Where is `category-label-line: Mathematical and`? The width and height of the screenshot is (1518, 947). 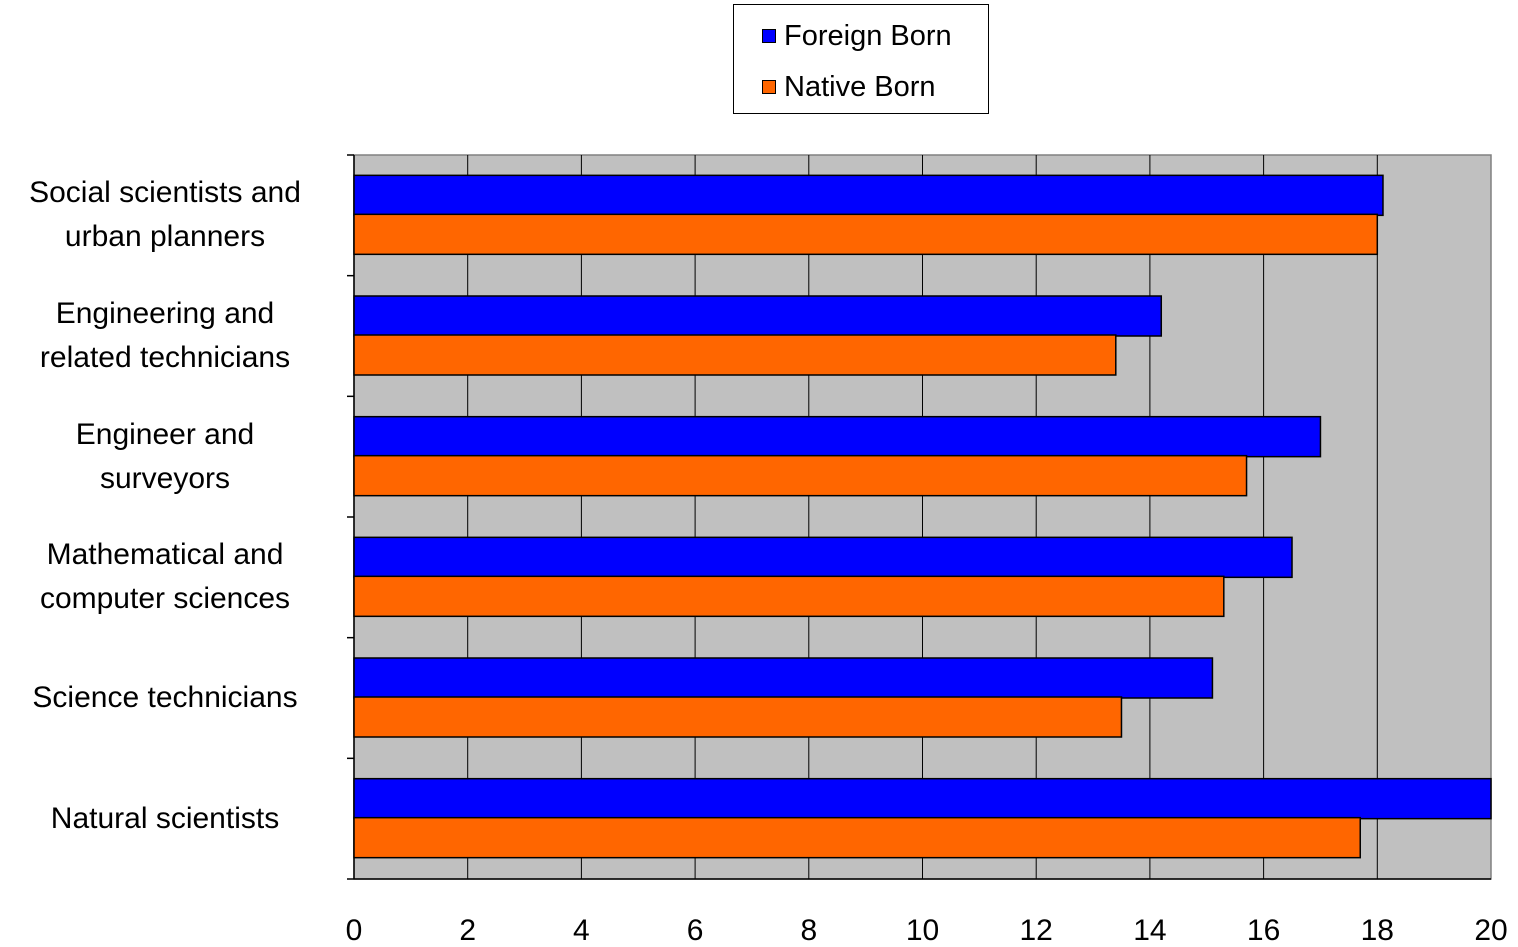 category-label-line: Mathematical and is located at coordinates (165, 555).